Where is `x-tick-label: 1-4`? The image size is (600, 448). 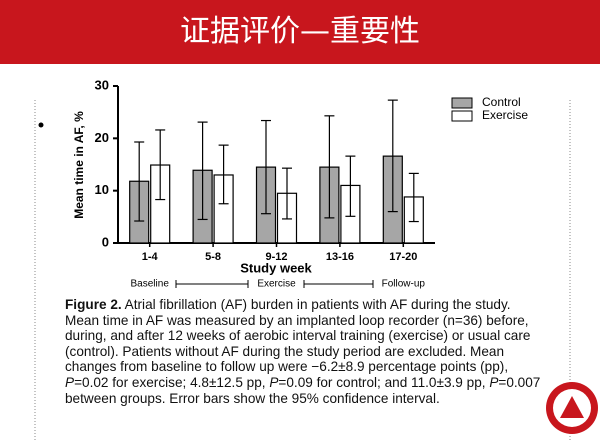 x-tick-label: 1-4 is located at coordinates (150, 257).